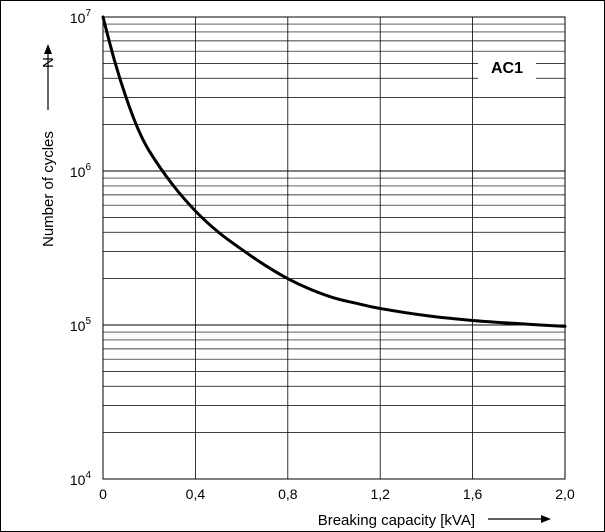 The height and width of the screenshot is (532, 605). What do you see at coordinates (81, 325) in the screenshot?
I see `y-tick-label: 10⁵` at bounding box center [81, 325].